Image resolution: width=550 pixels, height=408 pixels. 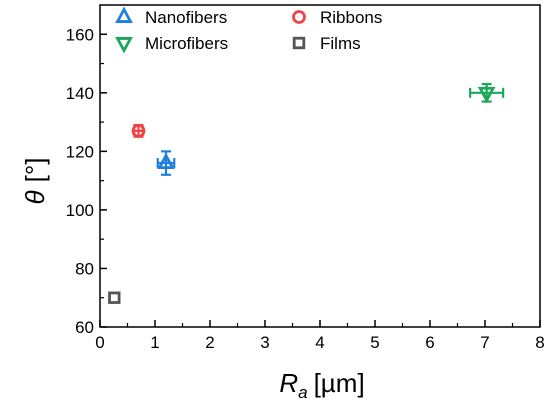 I want to click on y-axis-symbol: θ, so click(x=35, y=197).